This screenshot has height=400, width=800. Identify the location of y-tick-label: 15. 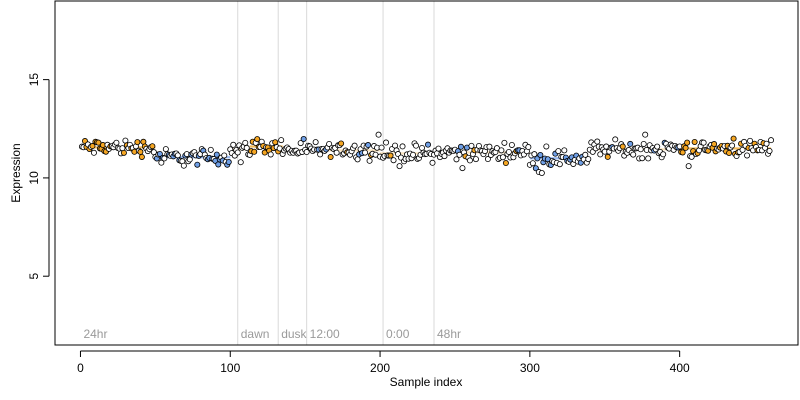
(34, 80).